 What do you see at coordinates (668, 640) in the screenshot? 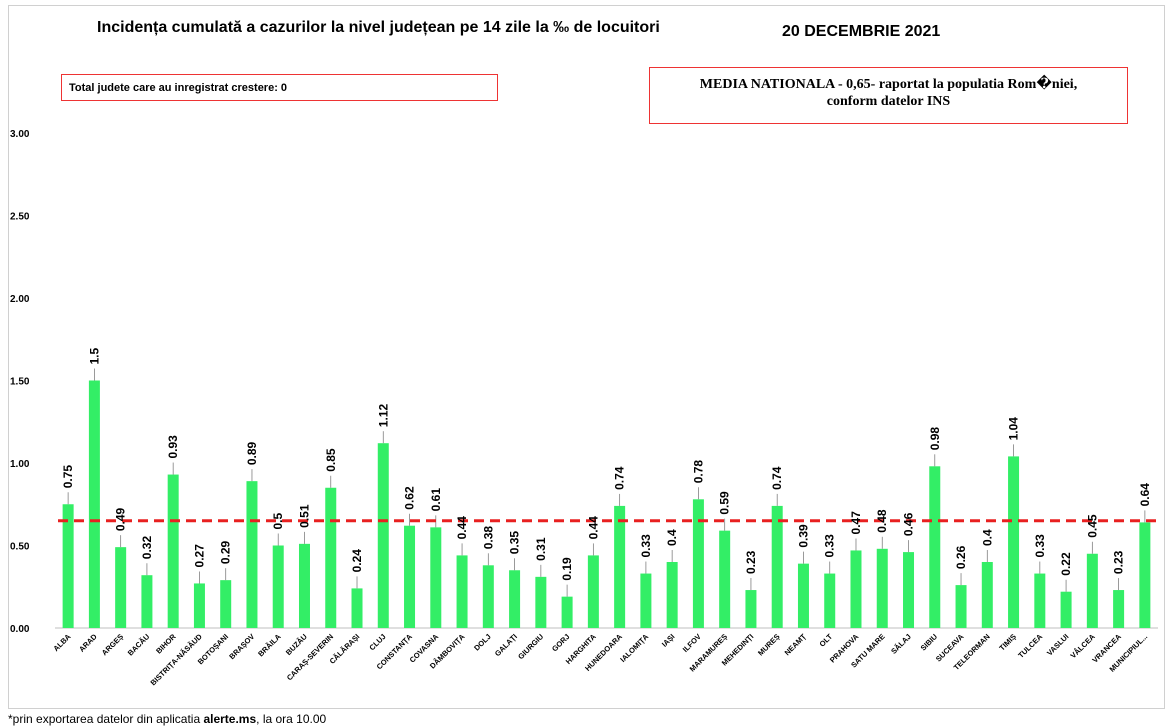
I see `category-label: IAȘI` at bounding box center [668, 640].